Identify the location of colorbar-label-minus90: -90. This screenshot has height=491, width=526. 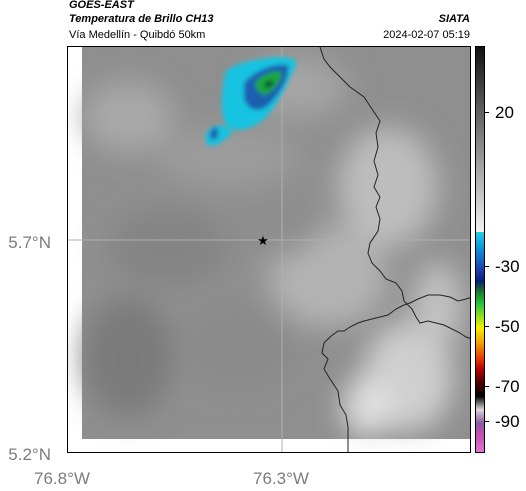
(507, 421).